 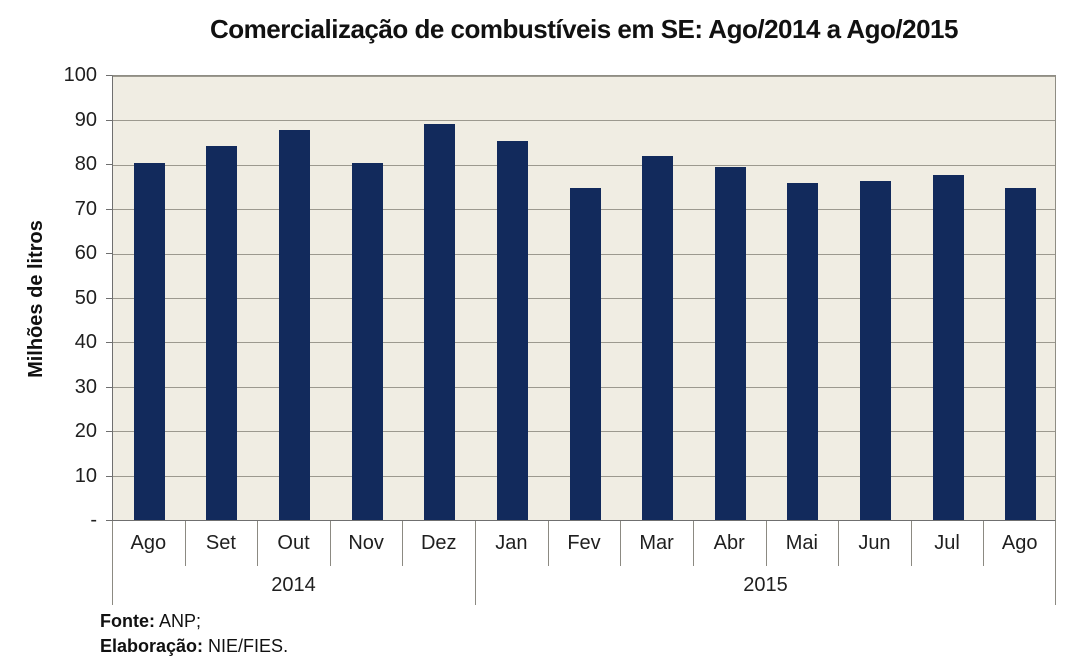 I want to click on x-tick-label-jun-10: Jun, so click(x=874, y=543).